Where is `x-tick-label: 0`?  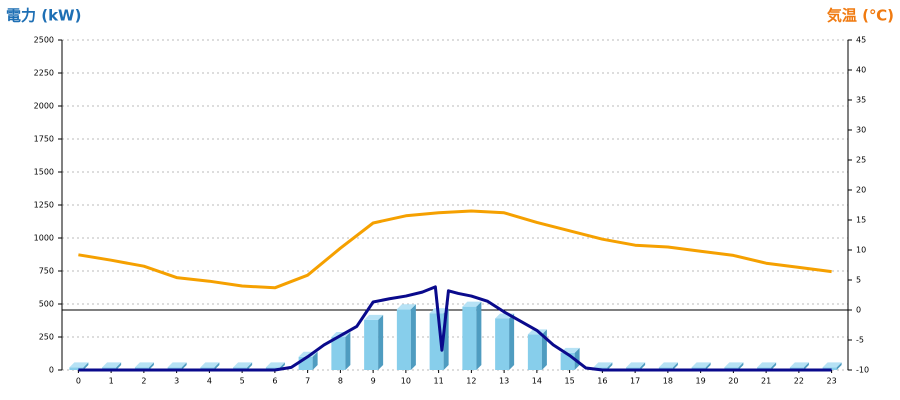 x-tick-label: 0 is located at coordinates (78, 381).